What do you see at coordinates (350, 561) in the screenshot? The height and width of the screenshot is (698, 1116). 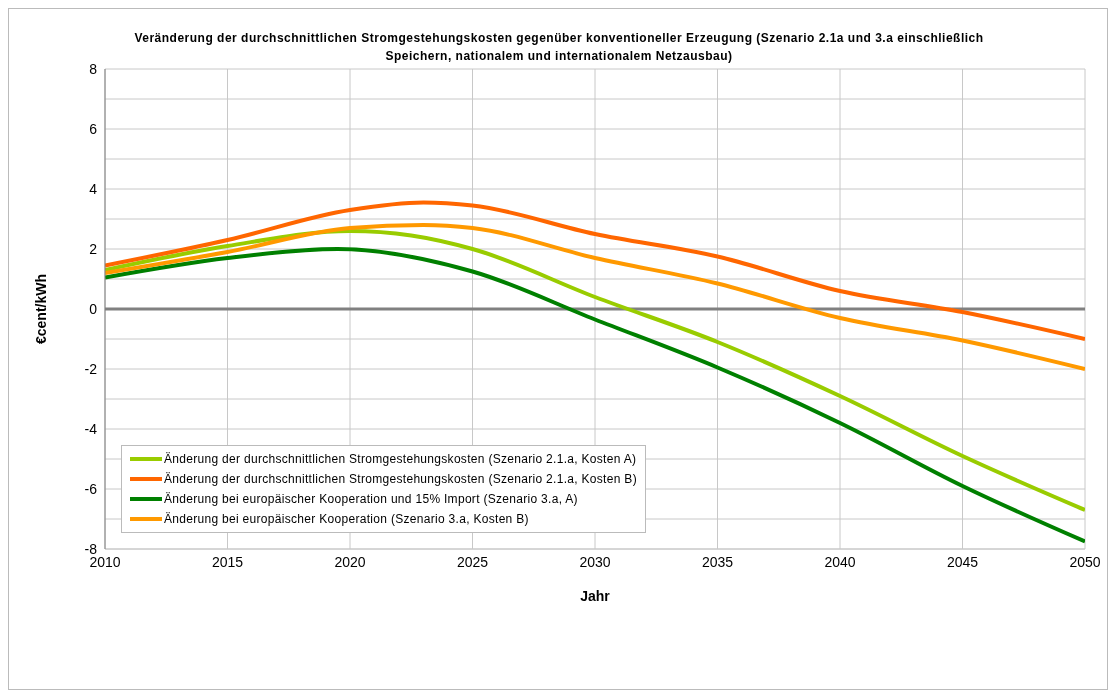 I see `x-tick-label: 2020` at bounding box center [350, 561].